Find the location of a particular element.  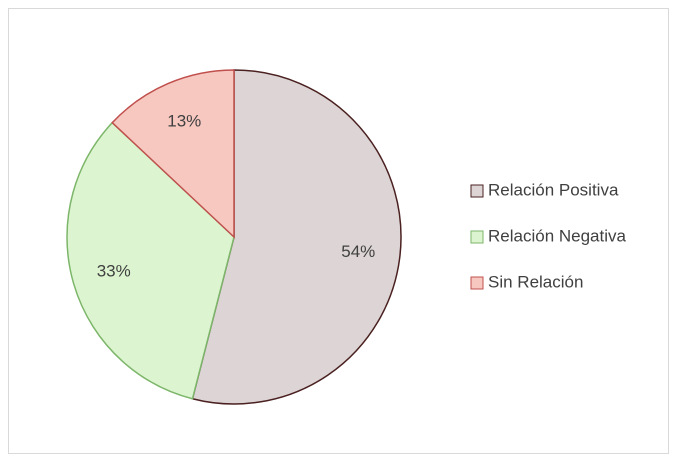

data-label: 33% is located at coordinates (114, 270).